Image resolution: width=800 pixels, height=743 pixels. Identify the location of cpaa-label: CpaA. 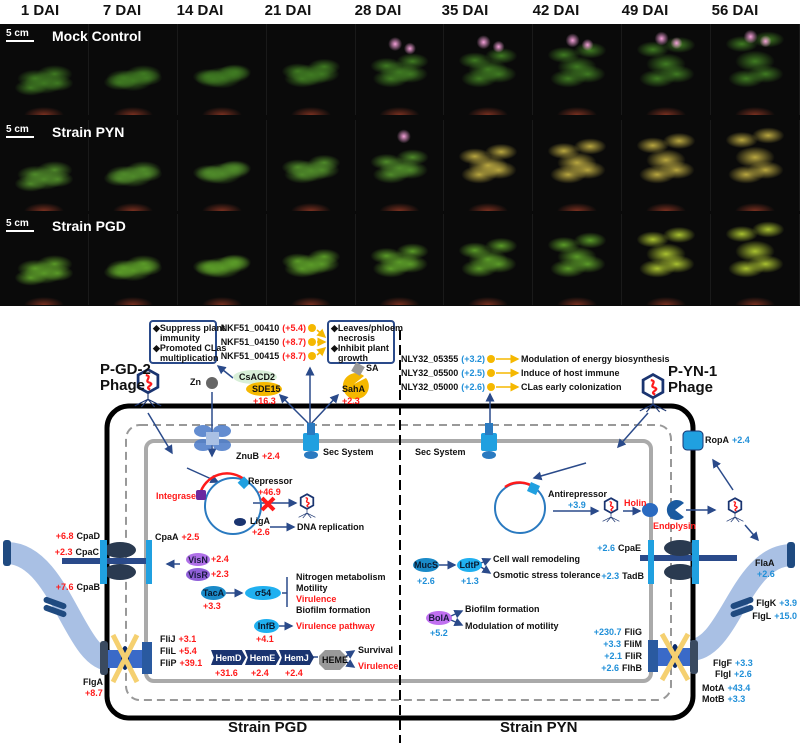
(167, 537).